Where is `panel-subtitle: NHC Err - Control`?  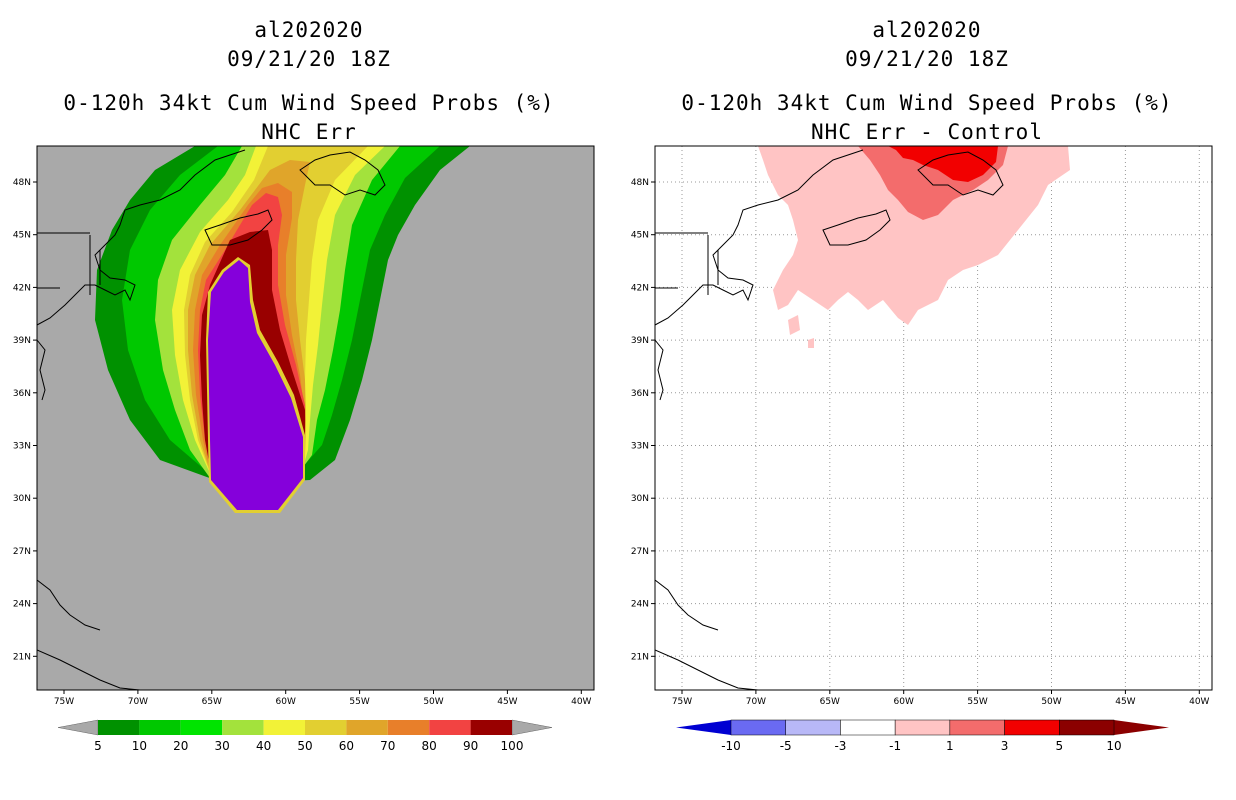
panel-subtitle: NHC Err - Control is located at coordinates (927, 132).